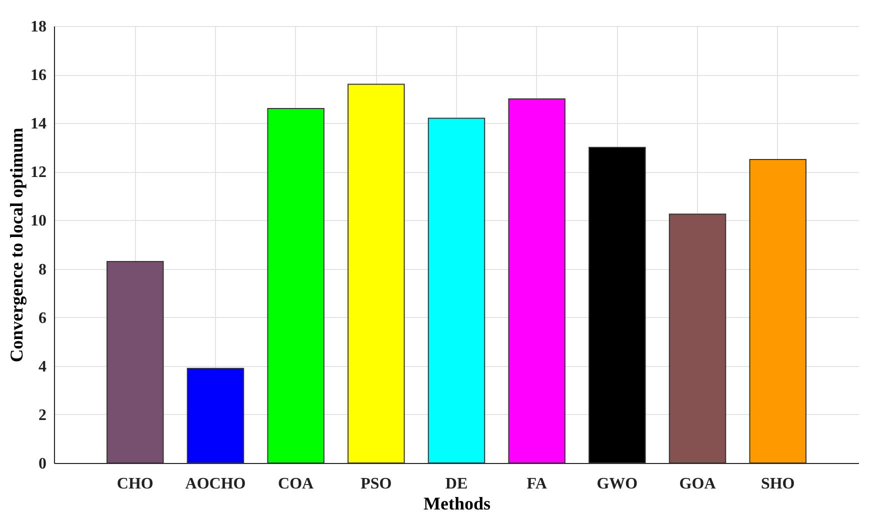 The image size is (875, 513). What do you see at coordinates (42, 464) in the screenshot?
I see `y-tick-label: 0` at bounding box center [42, 464].